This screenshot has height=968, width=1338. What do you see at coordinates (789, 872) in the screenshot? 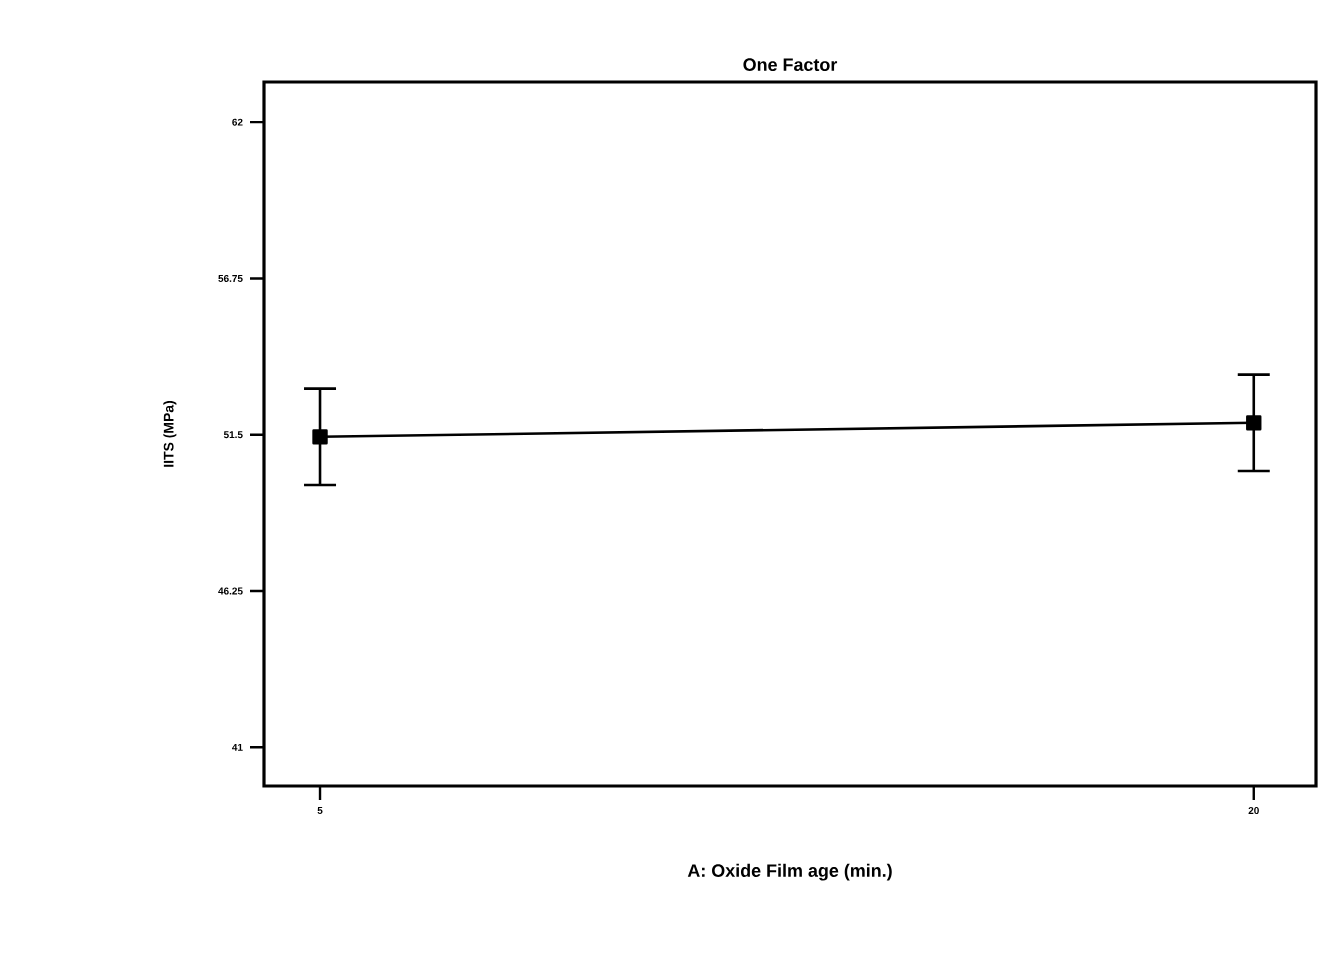
I see `x-axis-title: A: Oxide Film age (min.)` at bounding box center [789, 872].